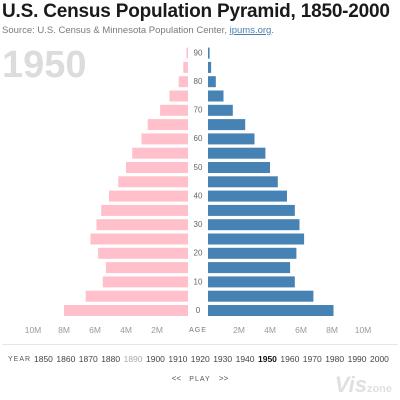  What do you see at coordinates (88, 359) in the screenshot?
I see `timeline-year-1870: 1870` at bounding box center [88, 359].